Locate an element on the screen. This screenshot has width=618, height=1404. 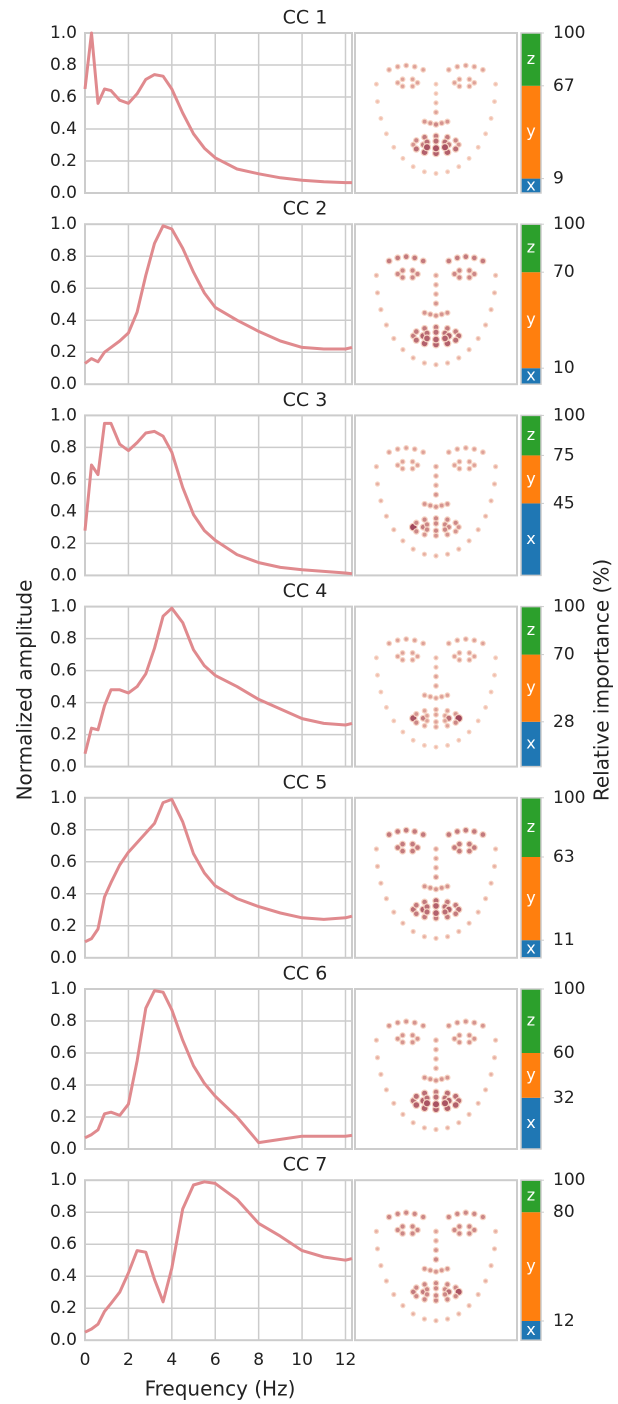
importance-tick-label: 63 is located at coordinates (564, 857).